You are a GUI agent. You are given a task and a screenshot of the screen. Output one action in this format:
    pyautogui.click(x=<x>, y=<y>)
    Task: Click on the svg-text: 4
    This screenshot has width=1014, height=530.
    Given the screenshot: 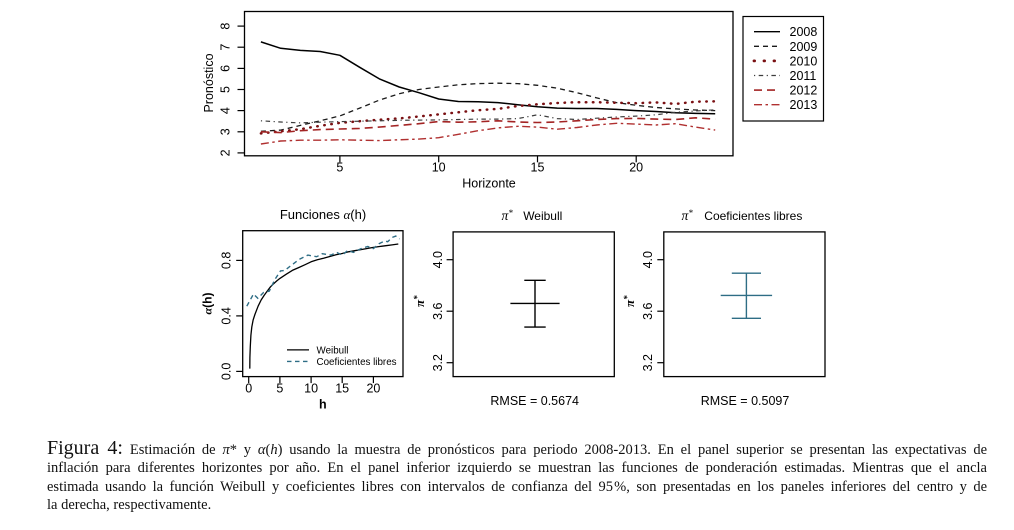 What is the action you would take?
    pyautogui.click(x=225, y=110)
    